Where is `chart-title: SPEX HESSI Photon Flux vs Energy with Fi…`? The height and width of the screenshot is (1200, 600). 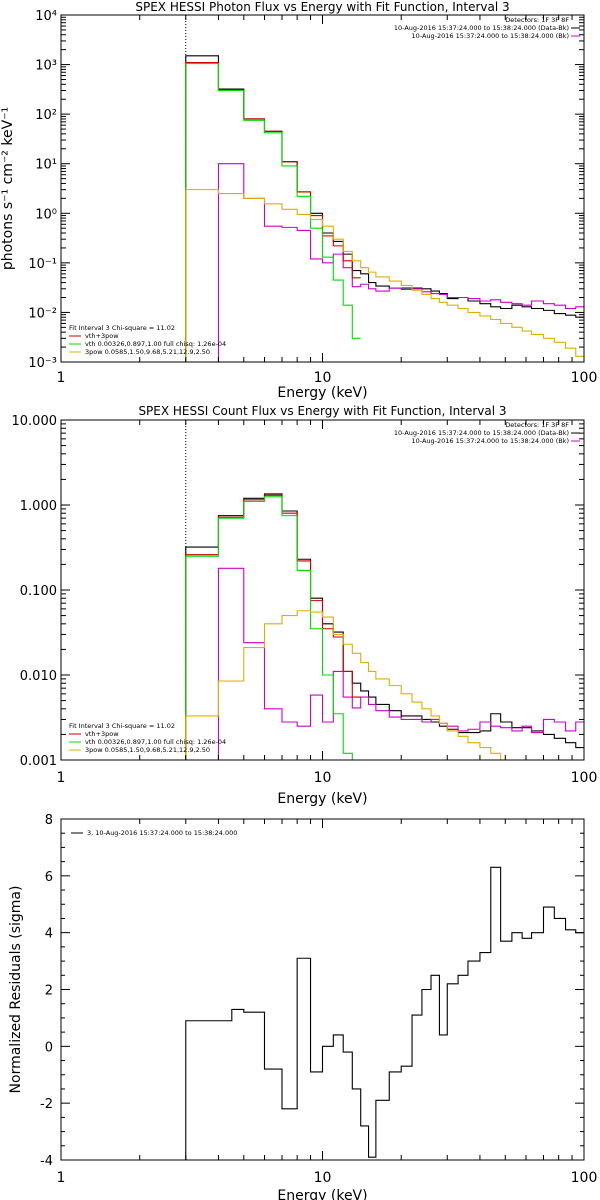
chart-title: SPEX HESSI Photon Flux vs Energy with Fi… is located at coordinates (322, 7).